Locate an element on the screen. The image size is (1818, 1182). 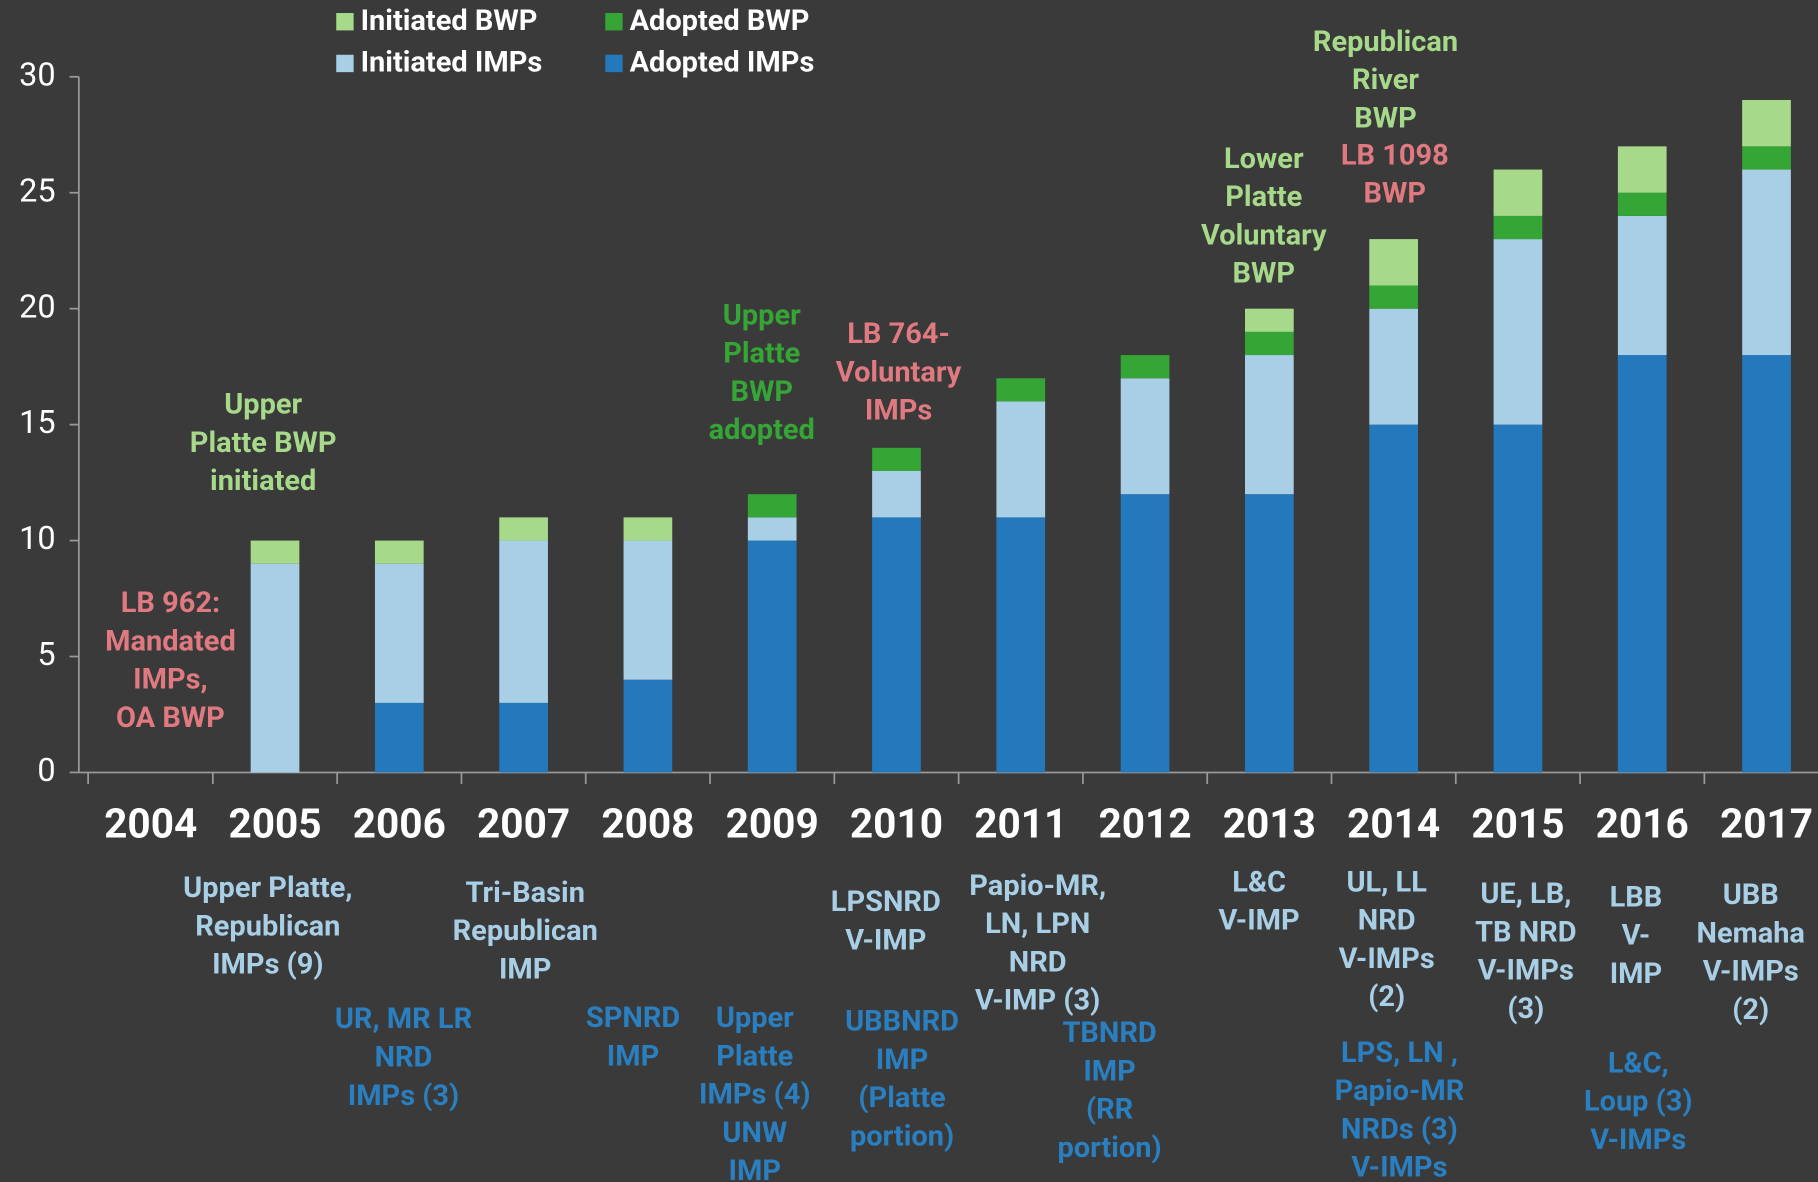
legend-label: Initiated IMPs is located at coordinates (452, 63).